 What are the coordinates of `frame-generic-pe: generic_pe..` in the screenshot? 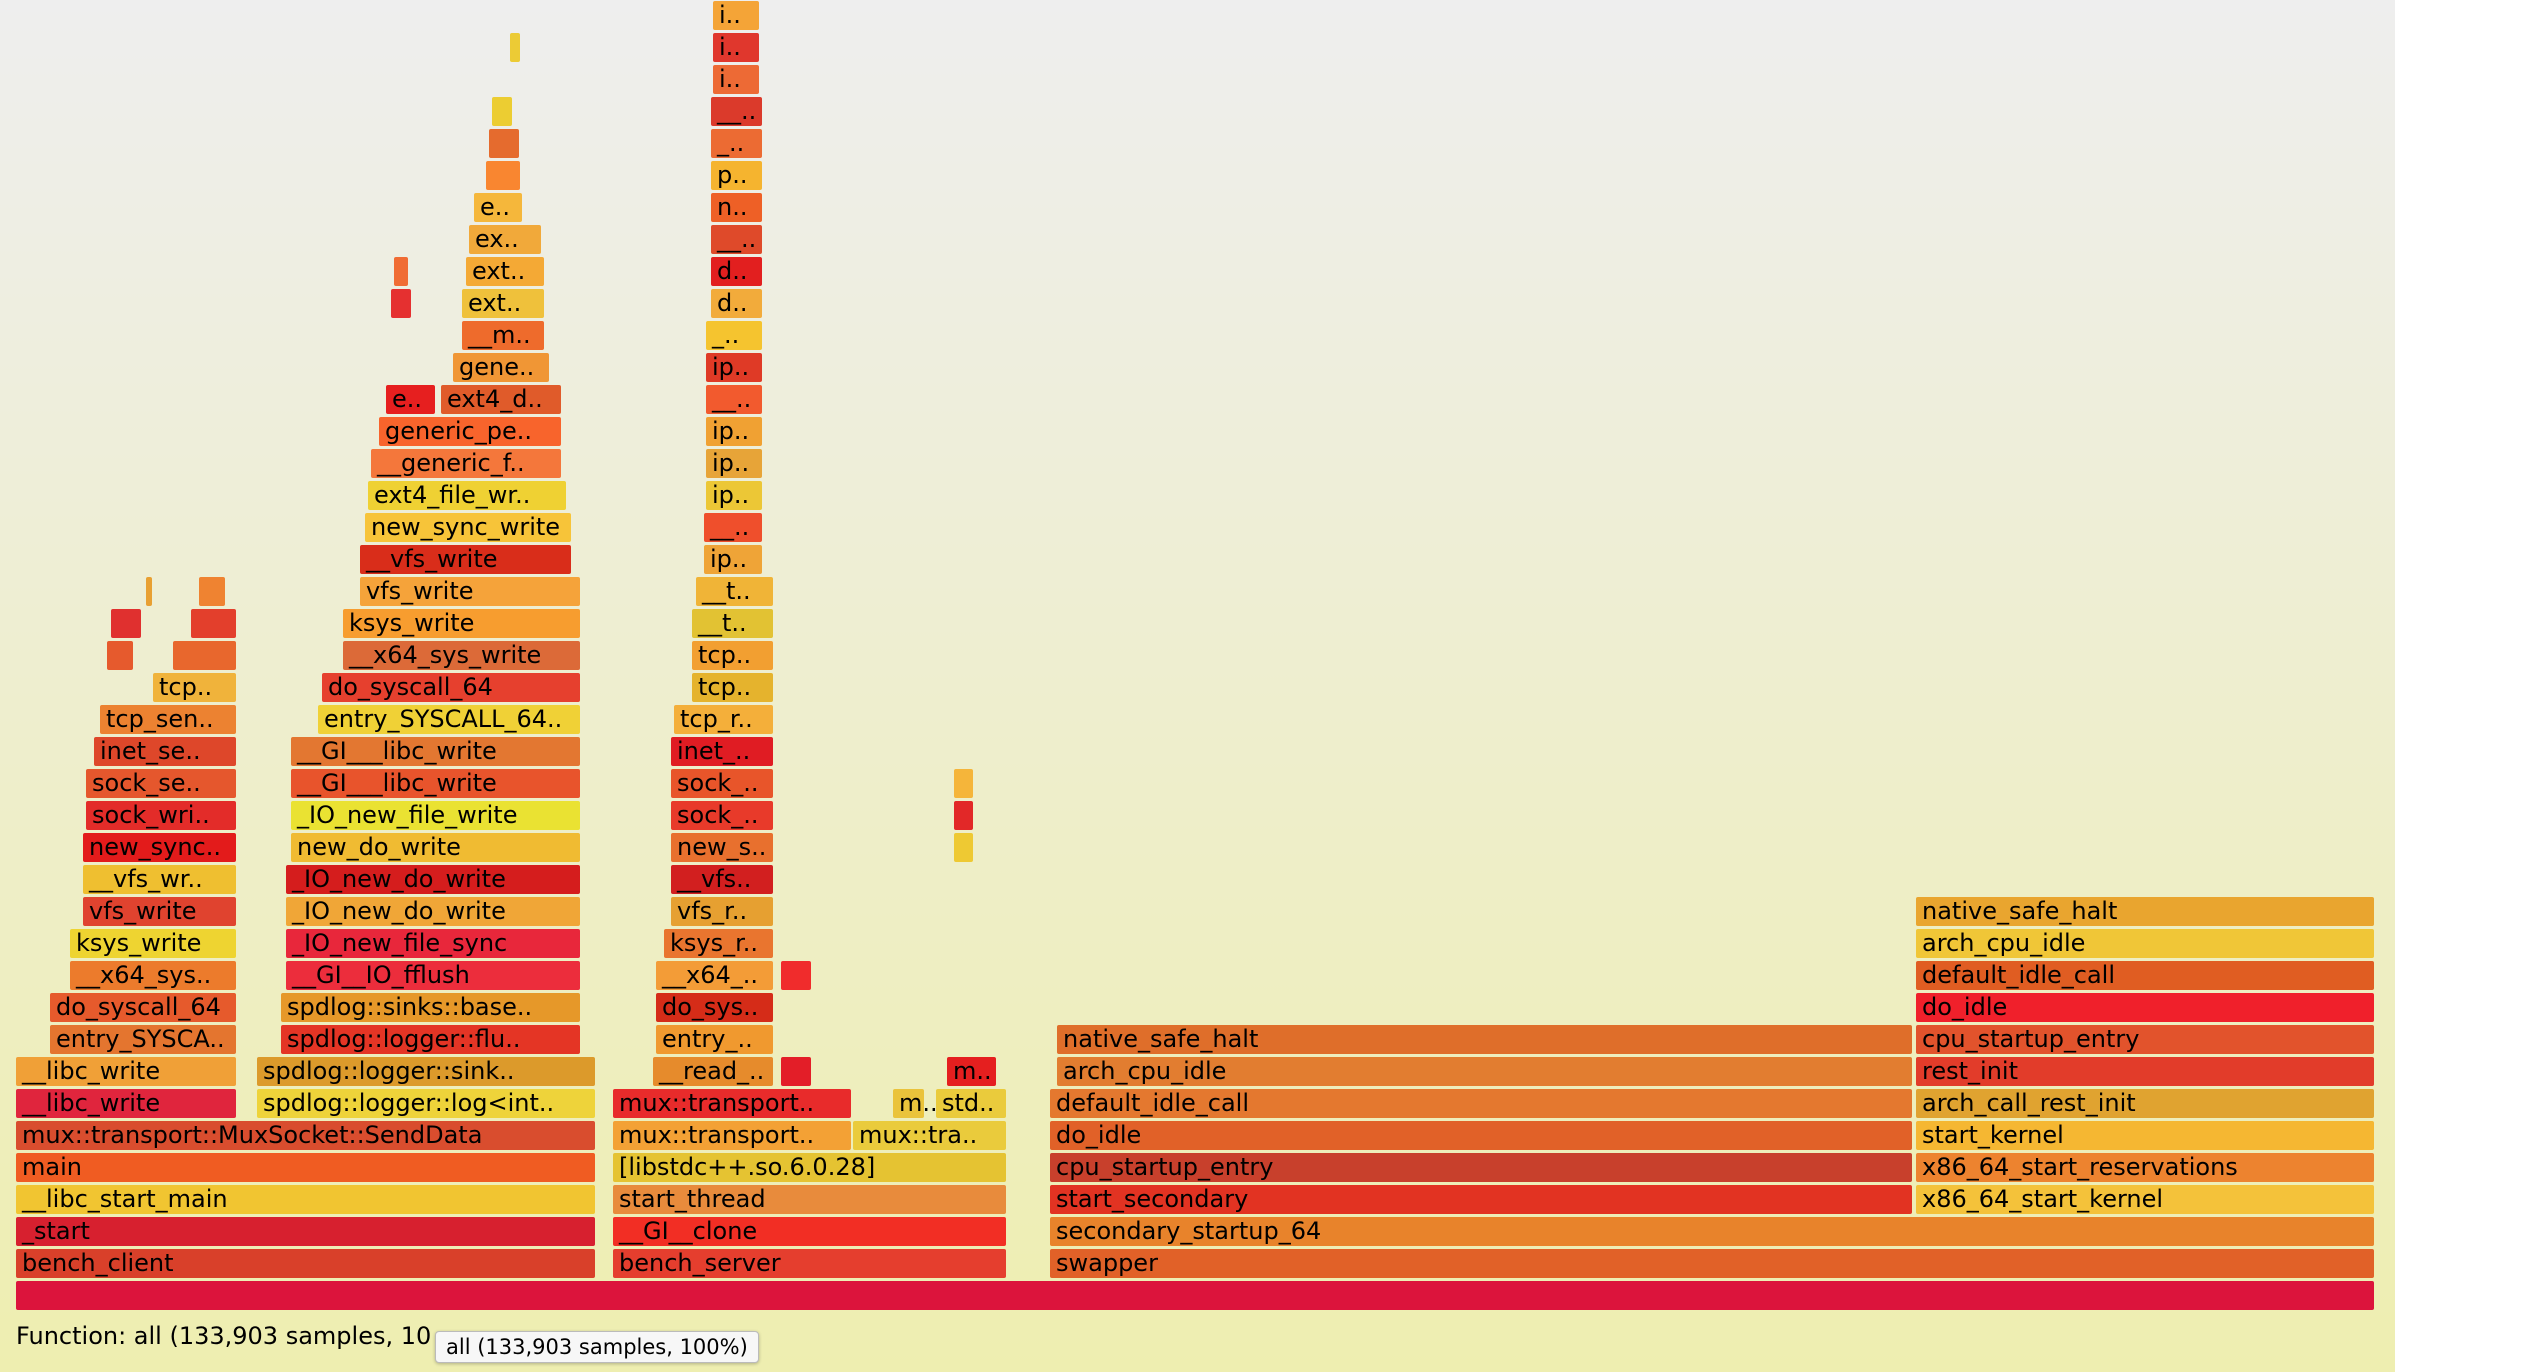 It's located at (470, 431).